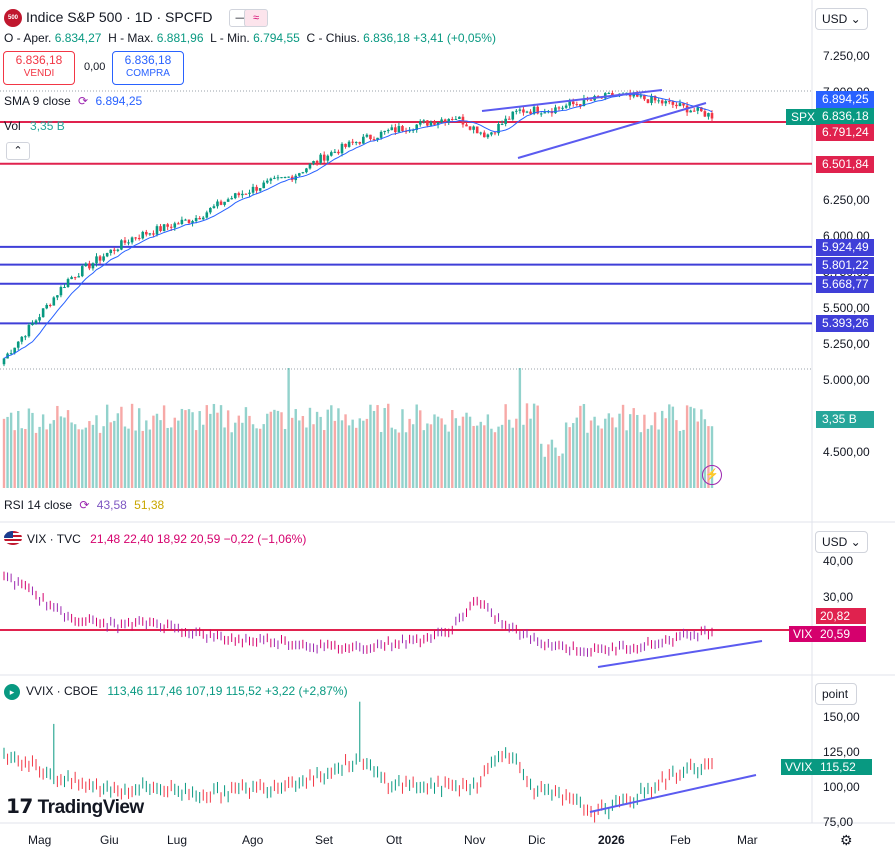 Image resolution: width=895 pixels, height=855 pixels. I want to click on buy-button: 6.836,18 COMPRA, so click(148, 68).